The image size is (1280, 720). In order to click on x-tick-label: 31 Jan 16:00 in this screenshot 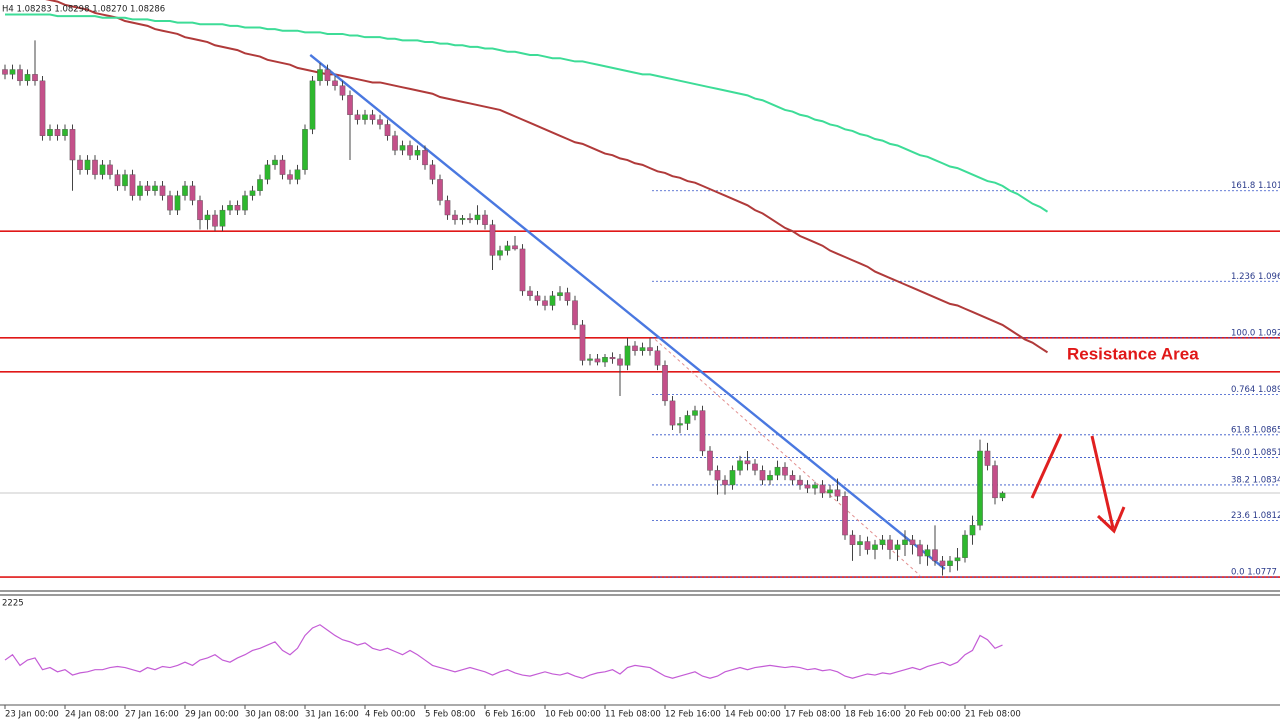, I will do `click(332, 715)`.